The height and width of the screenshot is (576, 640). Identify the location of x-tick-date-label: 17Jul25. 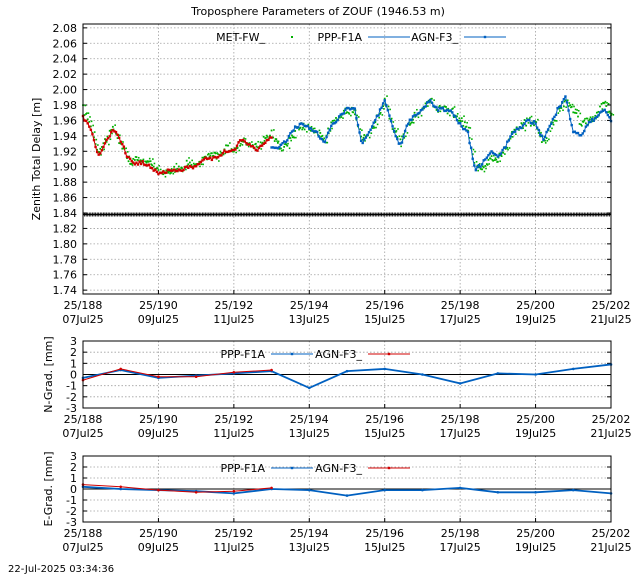
(460, 319).